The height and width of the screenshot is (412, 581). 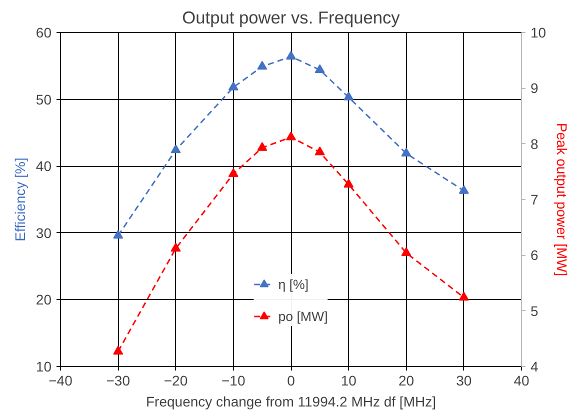 What do you see at coordinates (522, 380) in the screenshot?
I see `x-tick-label: 40` at bounding box center [522, 380].